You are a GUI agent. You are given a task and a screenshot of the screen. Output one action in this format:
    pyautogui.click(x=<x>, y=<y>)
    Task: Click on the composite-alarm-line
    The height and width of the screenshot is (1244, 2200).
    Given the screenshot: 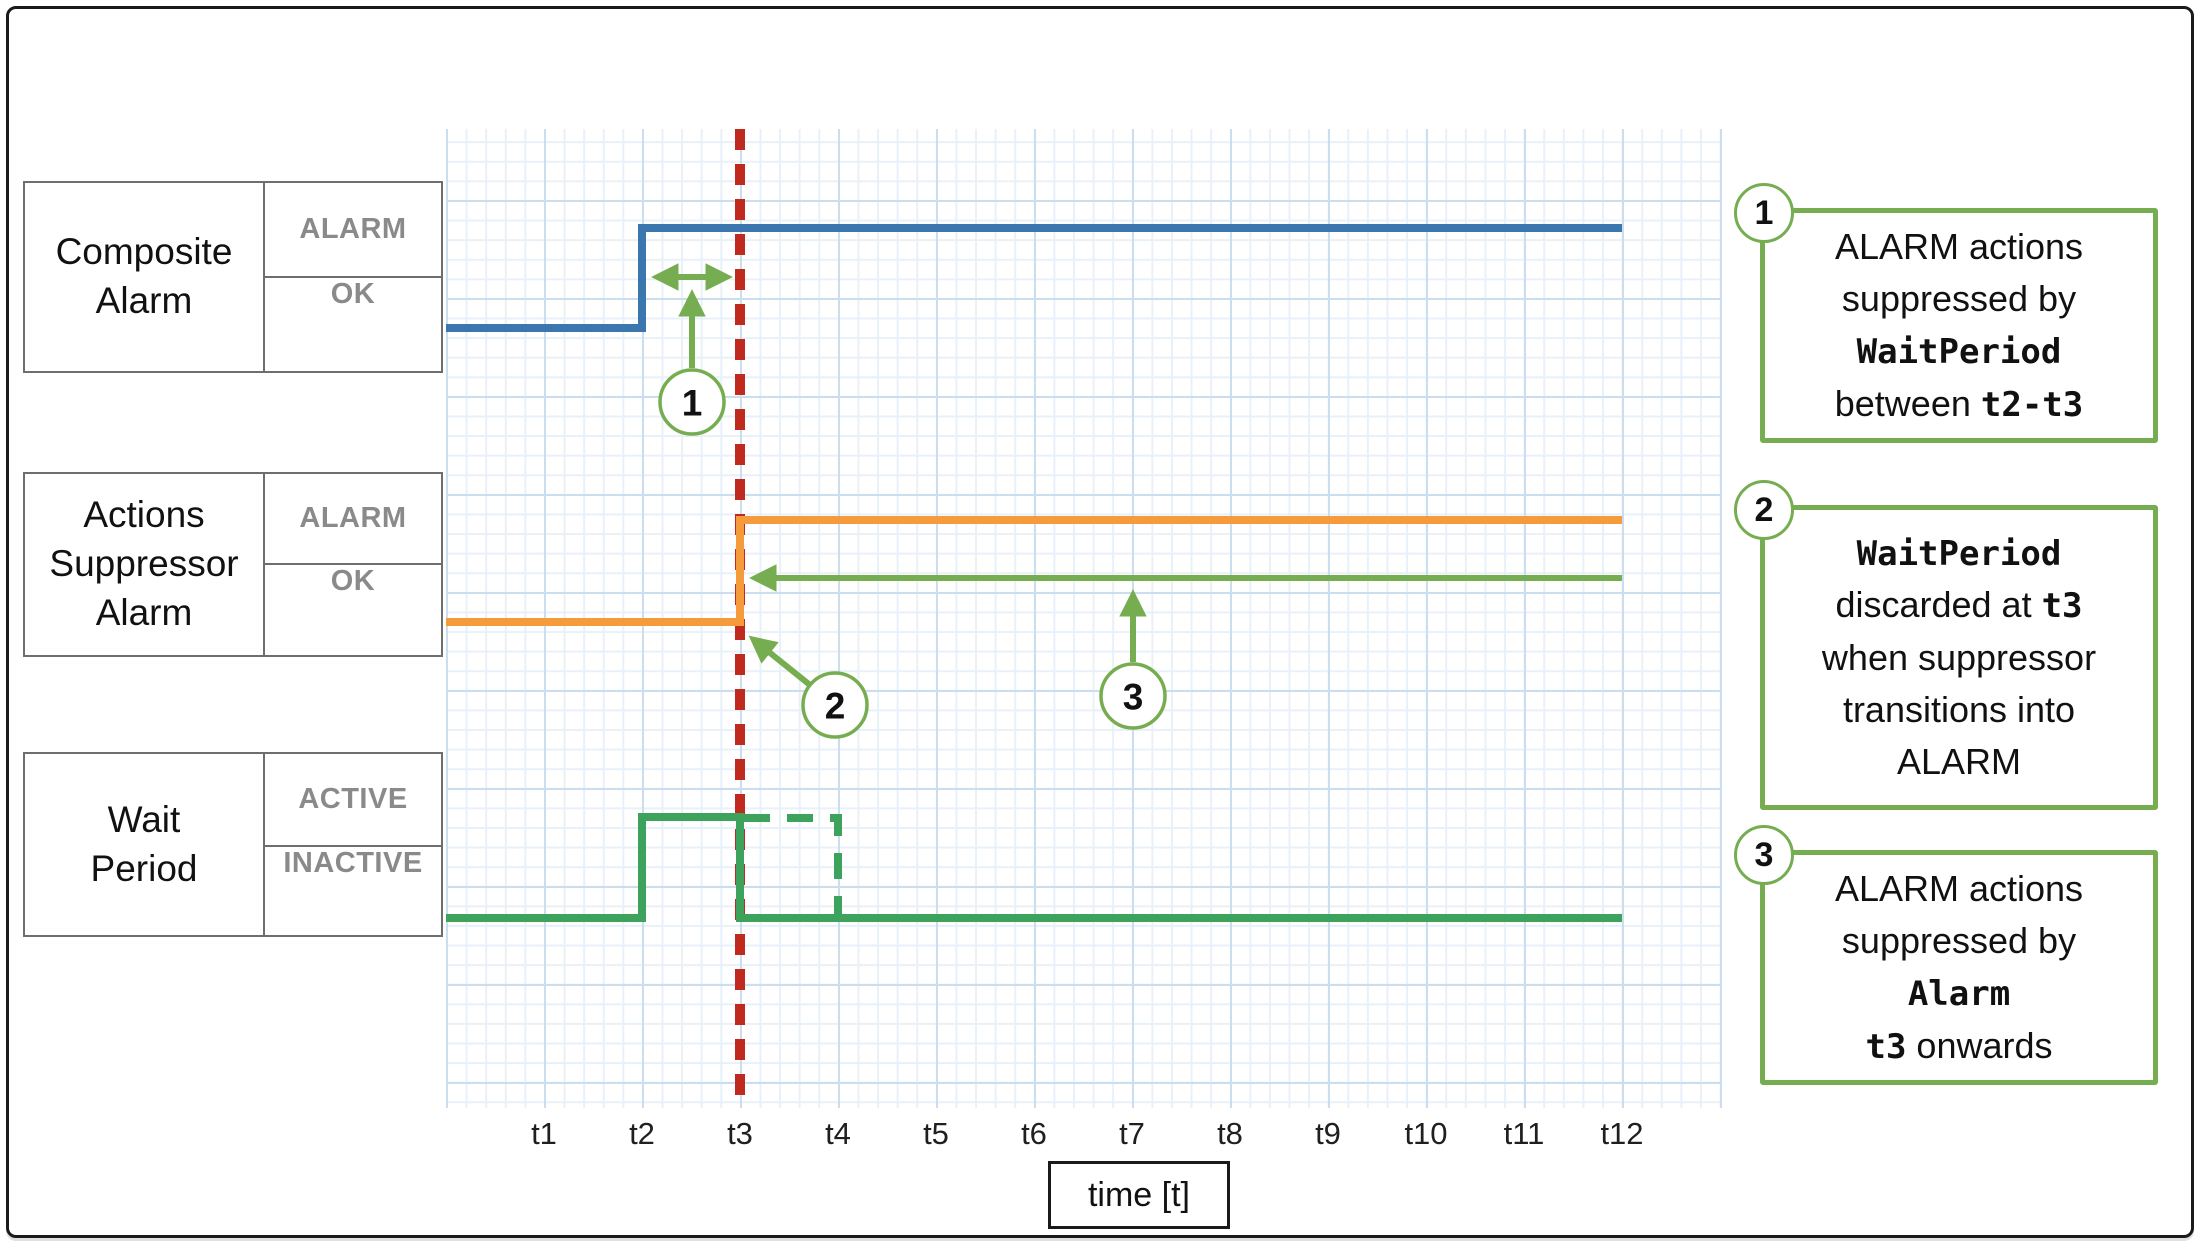 What is the action you would take?
    pyautogui.click(x=1034, y=278)
    